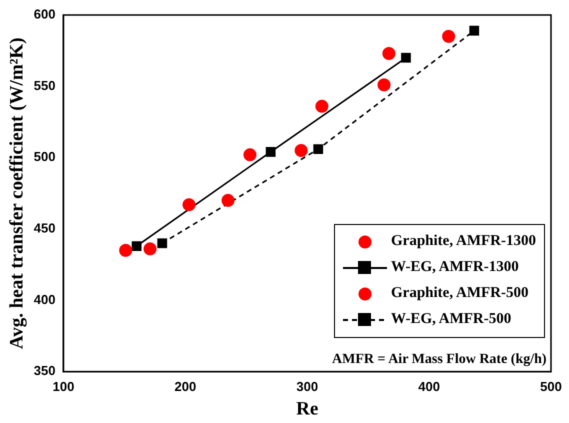 Image resolution: width=569 pixels, height=423 pixels. I want to click on legend-label: Graphite, AMFR-1300, so click(463, 241).